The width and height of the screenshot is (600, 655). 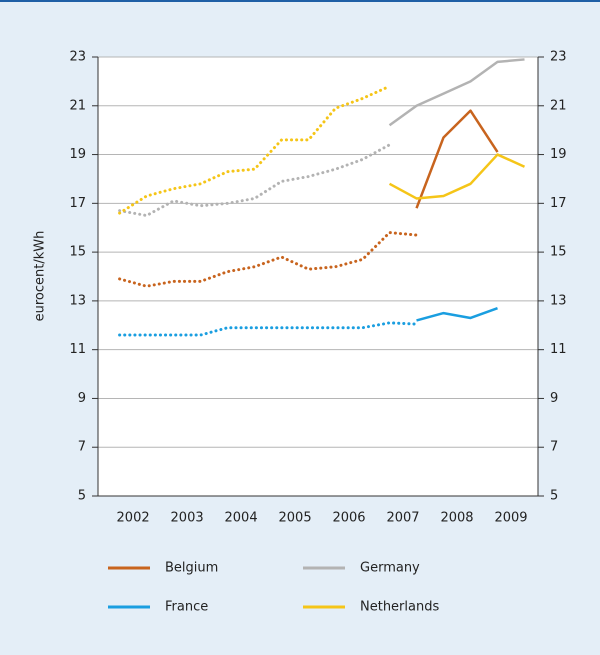 I want to click on y-tick-label: 17, so click(x=77, y=203).